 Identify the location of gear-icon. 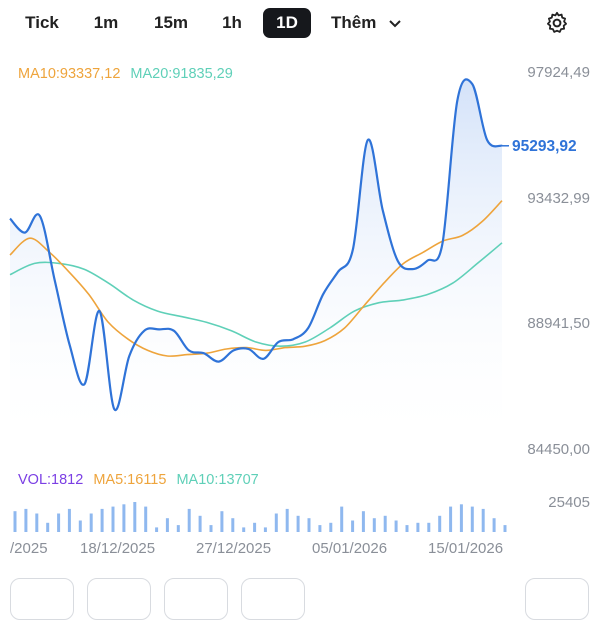
(557, 23).